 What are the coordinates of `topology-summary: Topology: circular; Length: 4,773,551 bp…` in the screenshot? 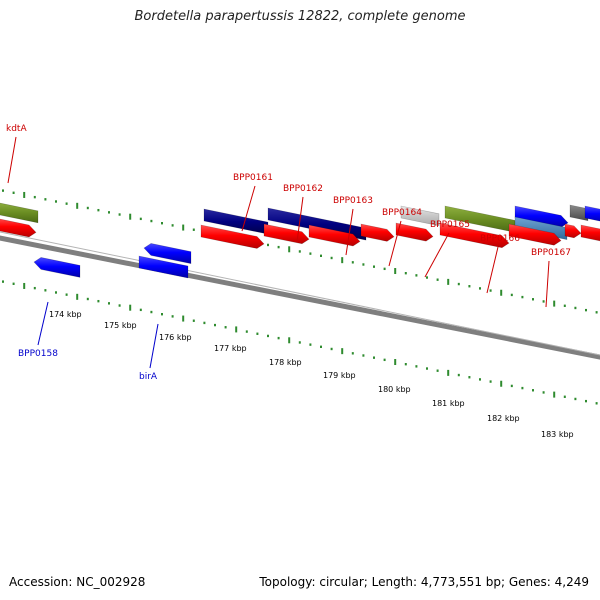 It's located at (424, 582).